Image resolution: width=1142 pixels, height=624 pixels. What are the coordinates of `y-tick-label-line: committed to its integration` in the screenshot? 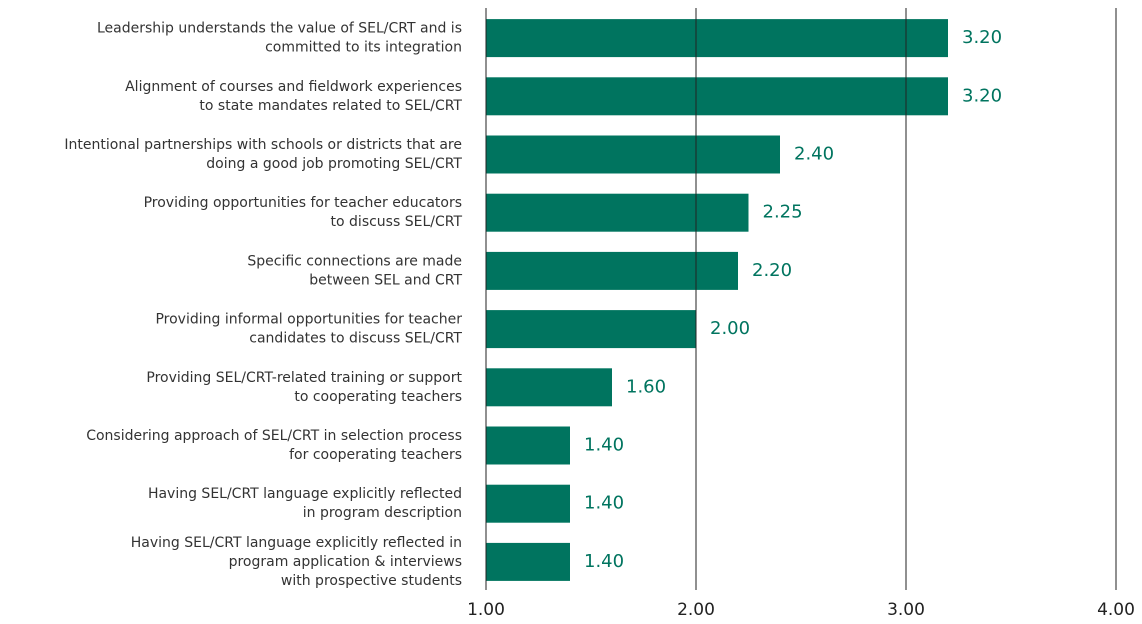 It's located at (363, 48).